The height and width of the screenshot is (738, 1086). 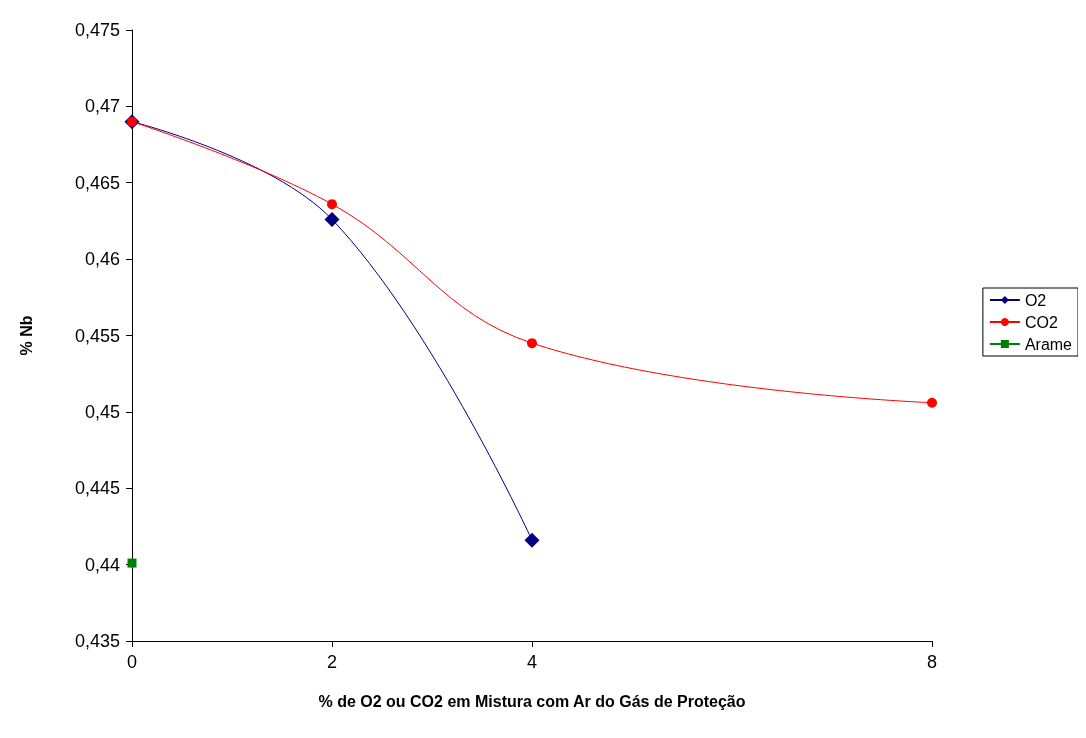 I want to click on x-axis-title: % de O2 ou CO2 em Mistura com Ar do Gás de Proteção, so click(x=532, y=701).